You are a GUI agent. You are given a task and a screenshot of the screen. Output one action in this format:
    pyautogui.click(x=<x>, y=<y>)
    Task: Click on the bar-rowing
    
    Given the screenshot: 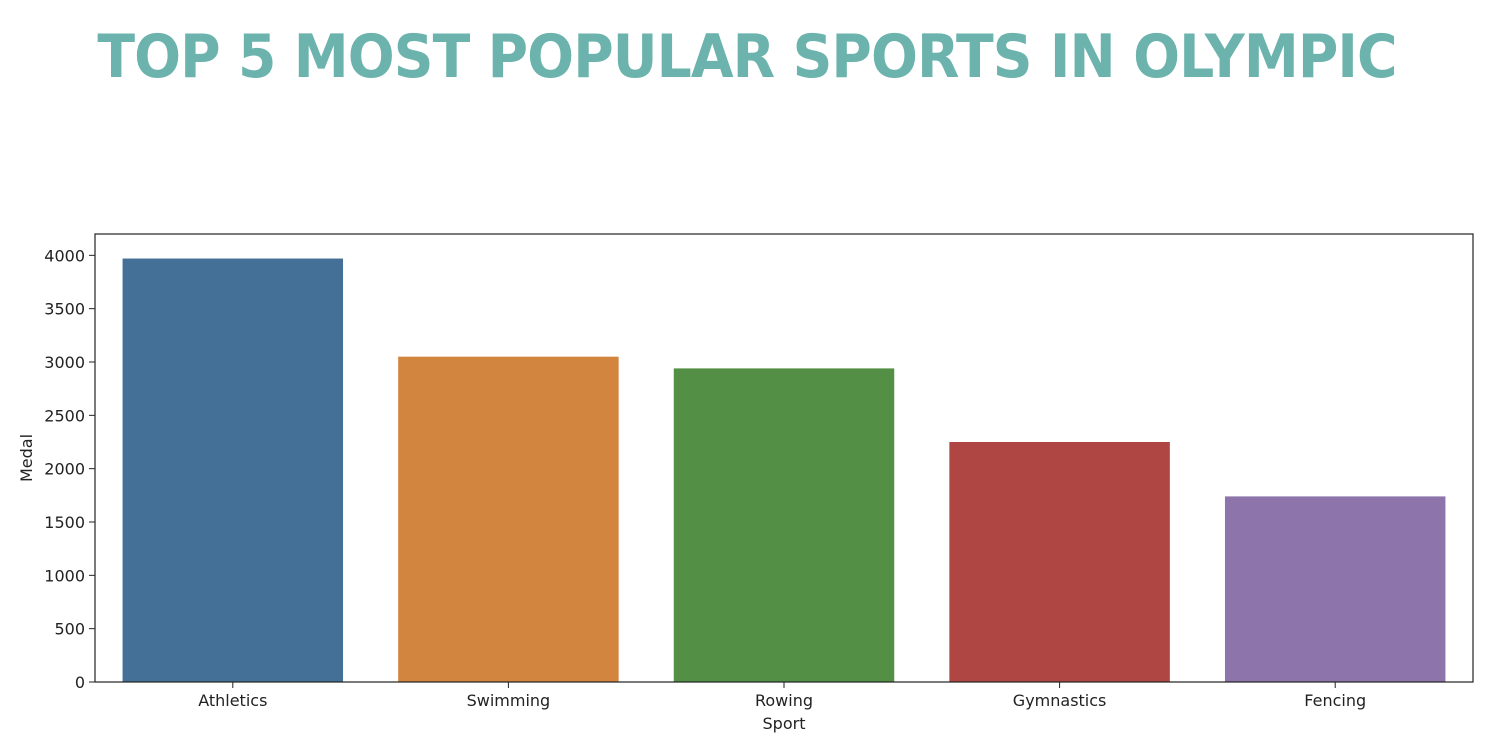 What is the action you would take?
    pyautogui.click(x=784, y=525)
    